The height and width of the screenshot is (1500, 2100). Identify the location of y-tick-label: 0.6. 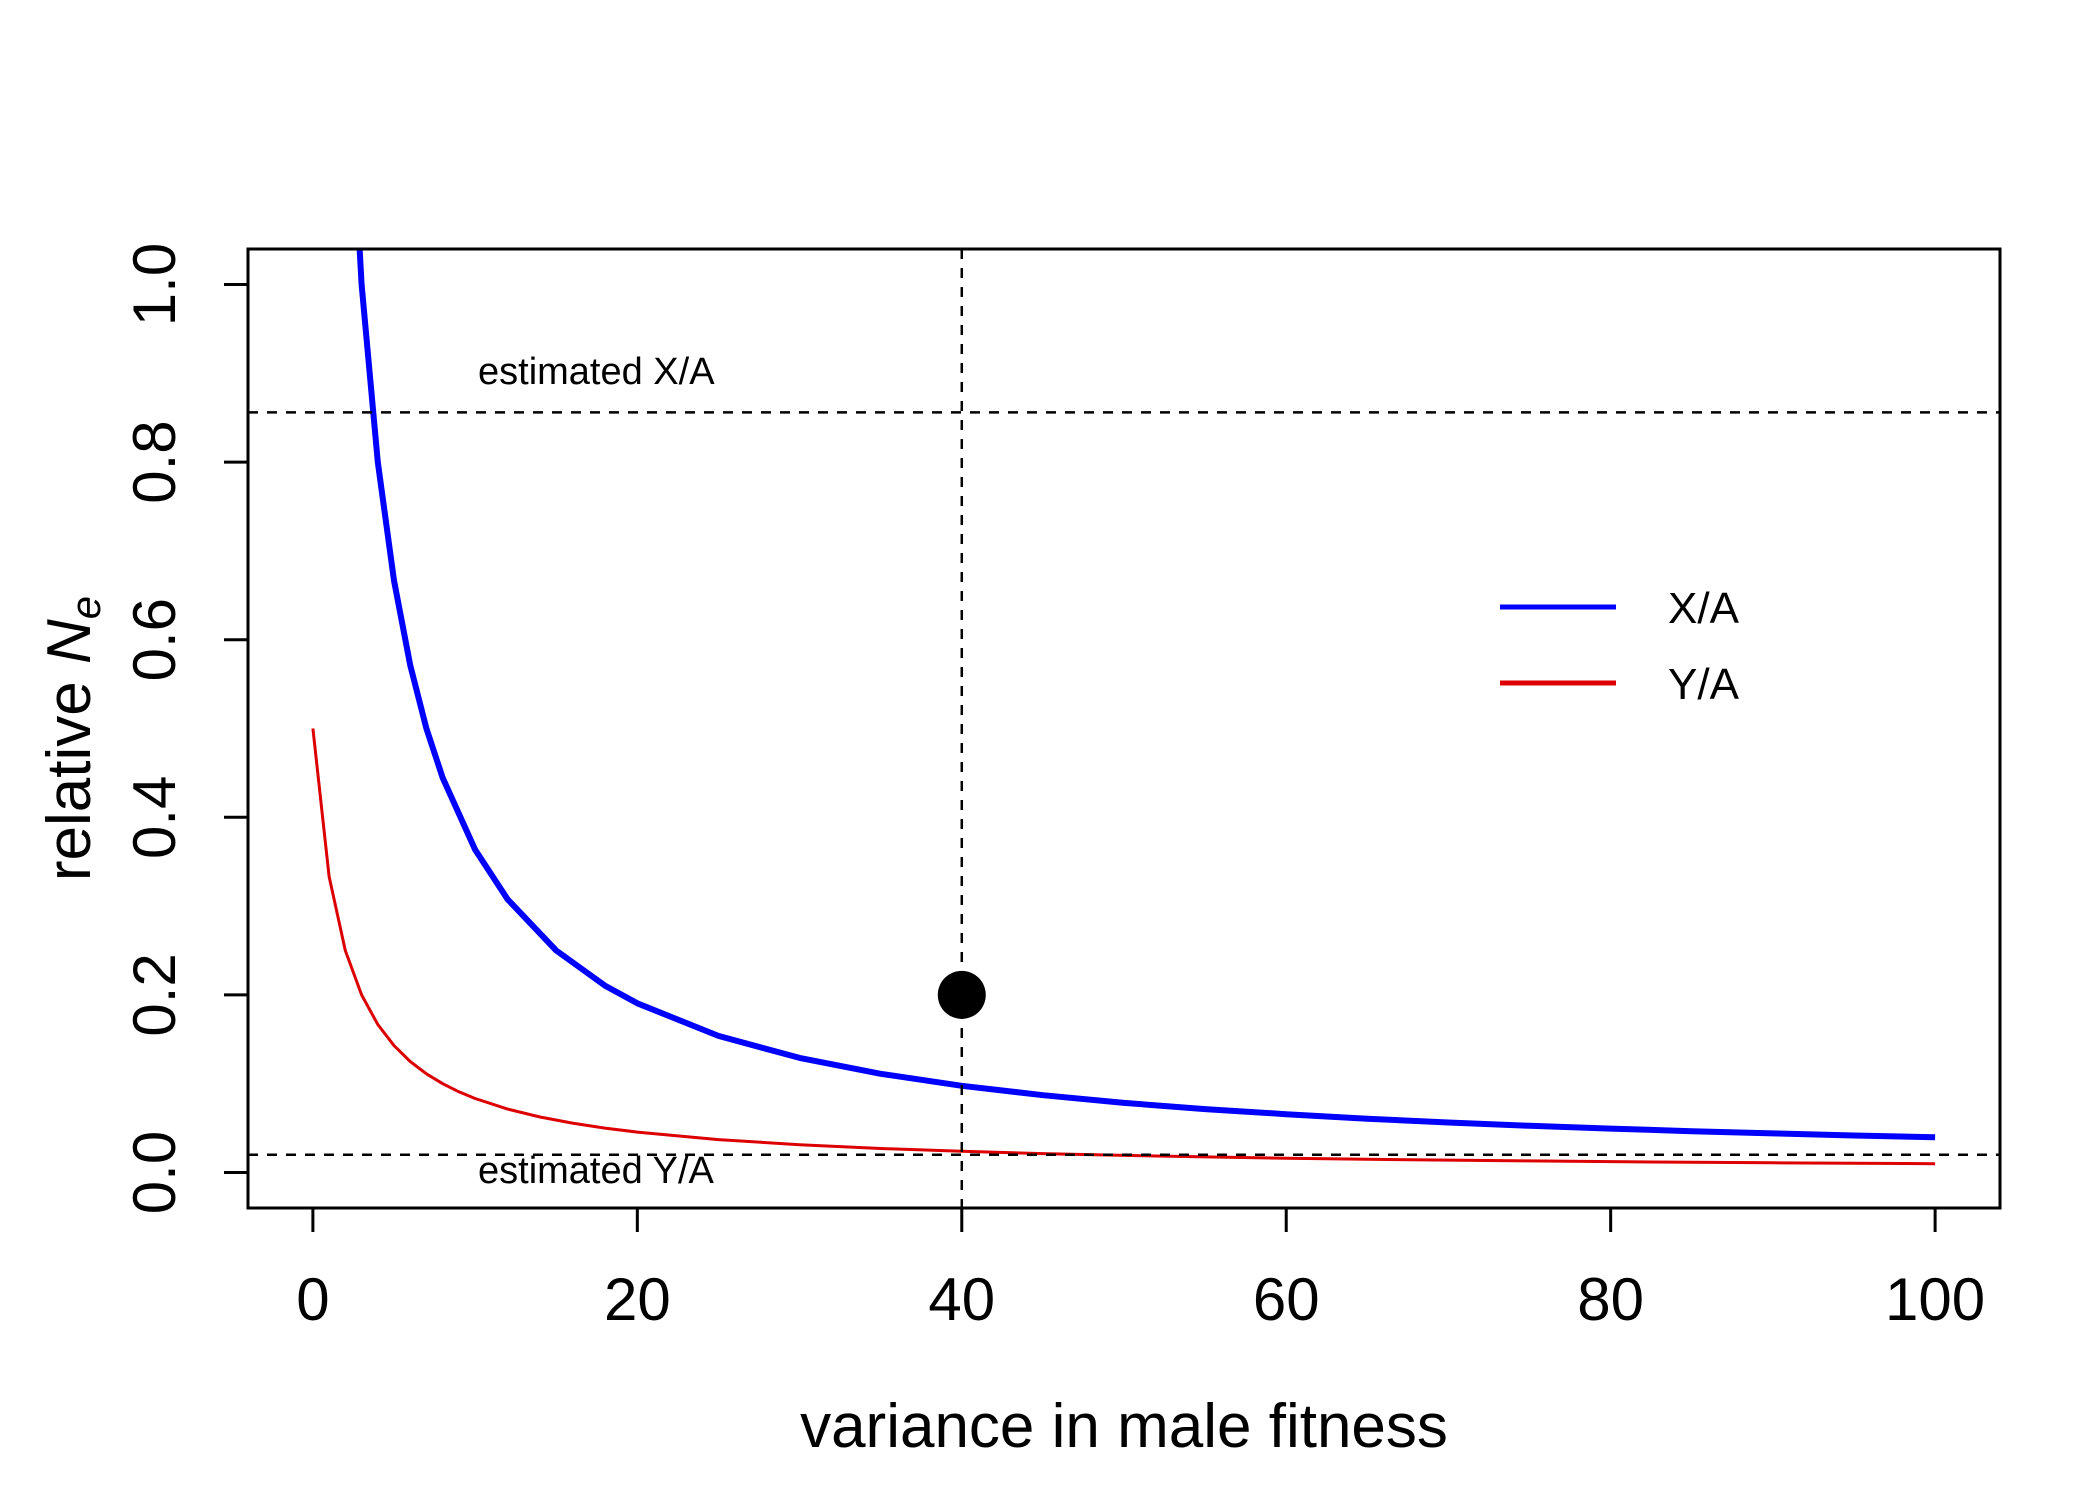
(154, 639).